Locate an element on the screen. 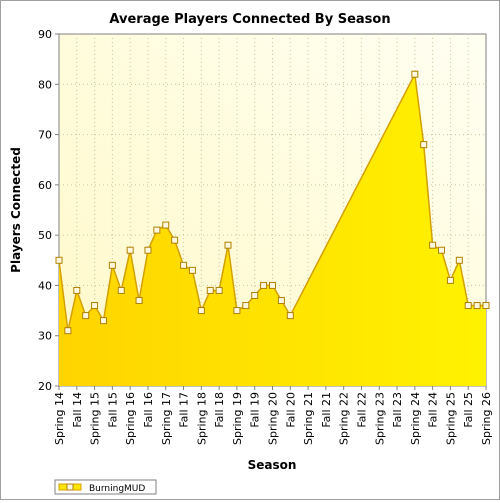 This screenshot has width=500, height=503. x-tick-label: Spring 15 is located at coordinates (95, 418).